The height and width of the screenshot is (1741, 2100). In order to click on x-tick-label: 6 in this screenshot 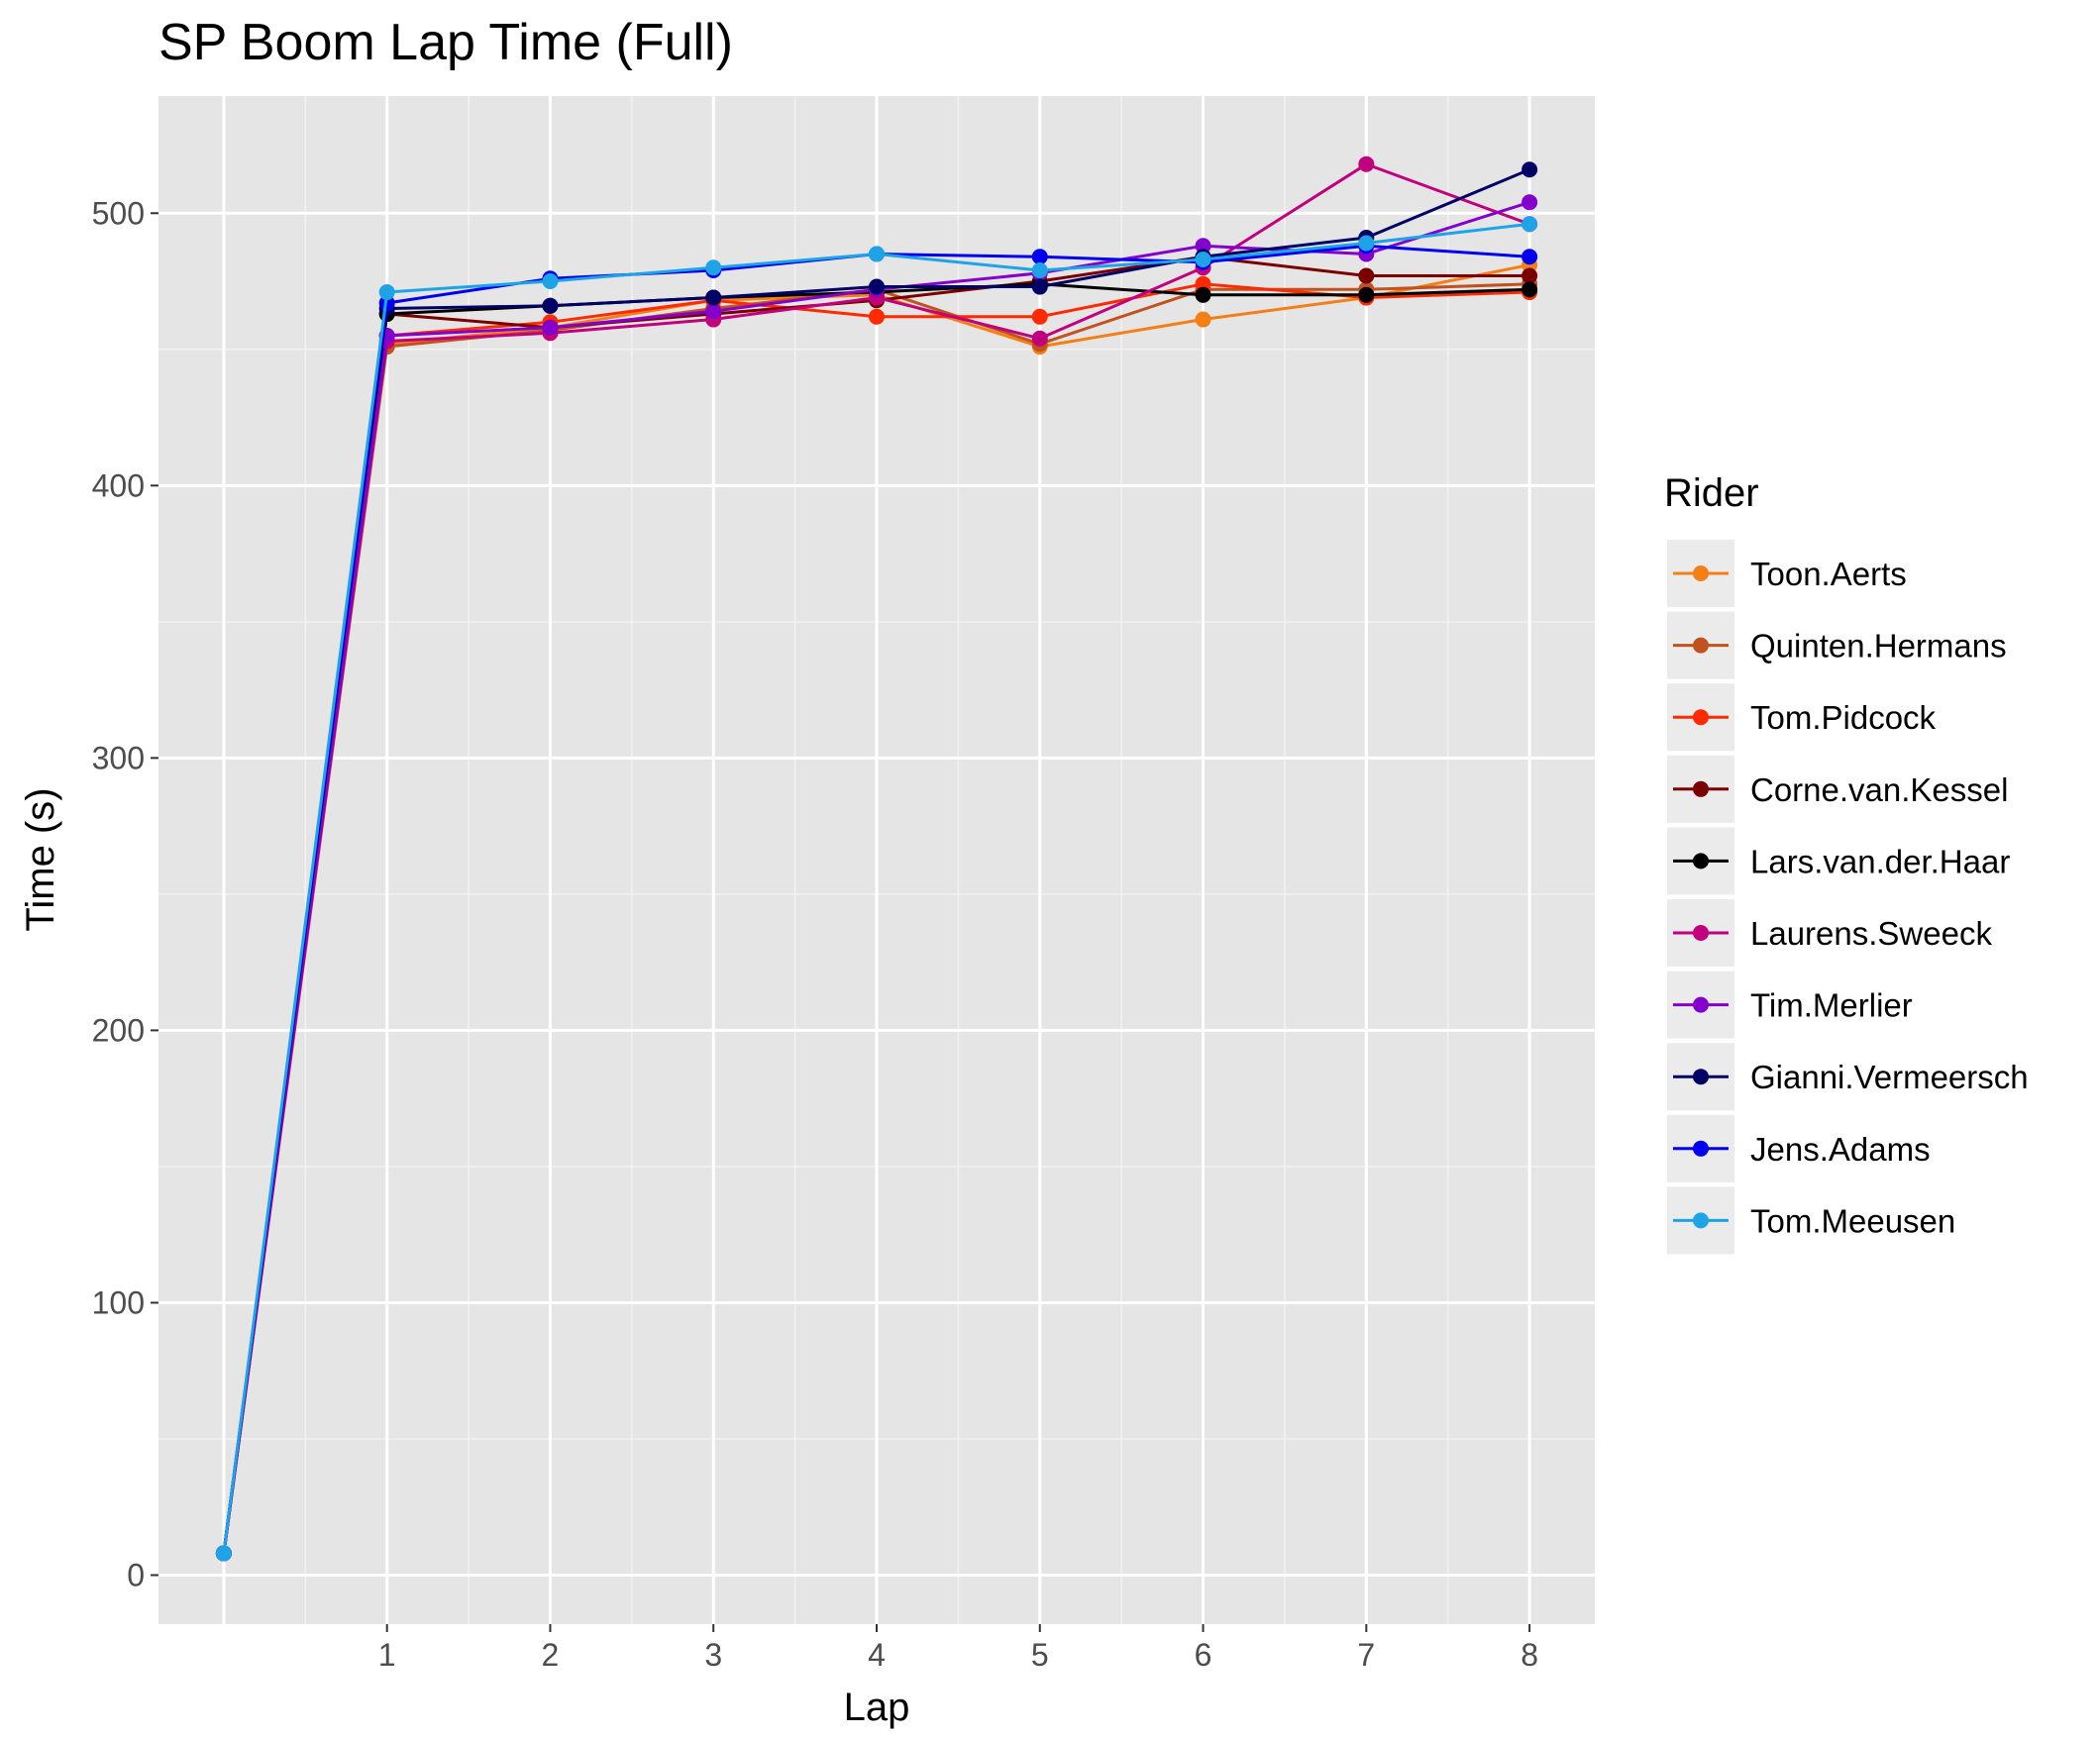, I will do `click(1203, 1655)`.